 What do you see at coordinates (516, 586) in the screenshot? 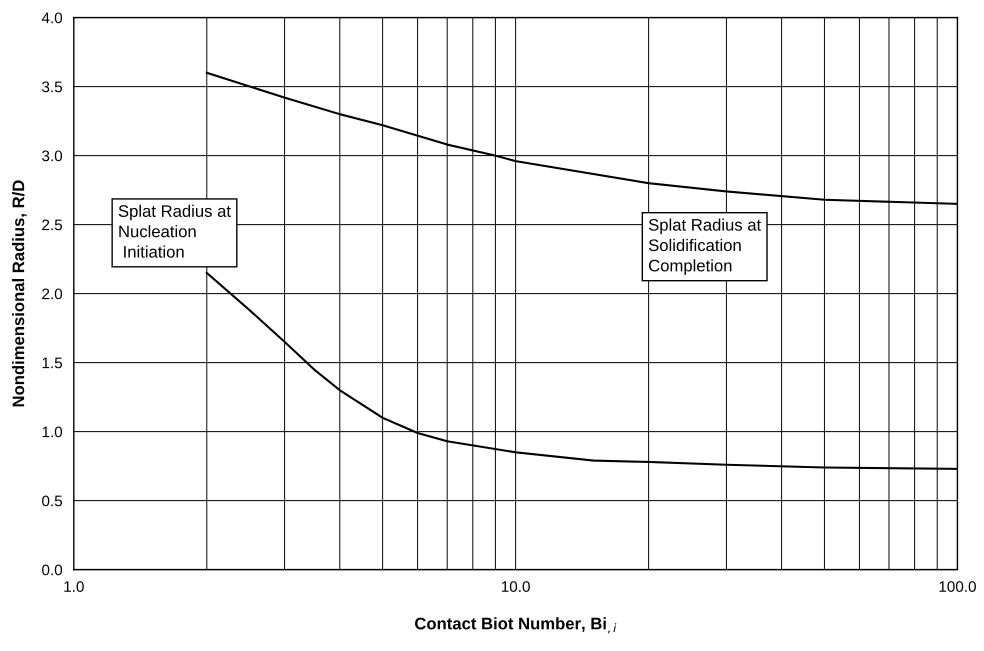
I see `x-tick-label: 10.0` at bounding box center [516, 586].